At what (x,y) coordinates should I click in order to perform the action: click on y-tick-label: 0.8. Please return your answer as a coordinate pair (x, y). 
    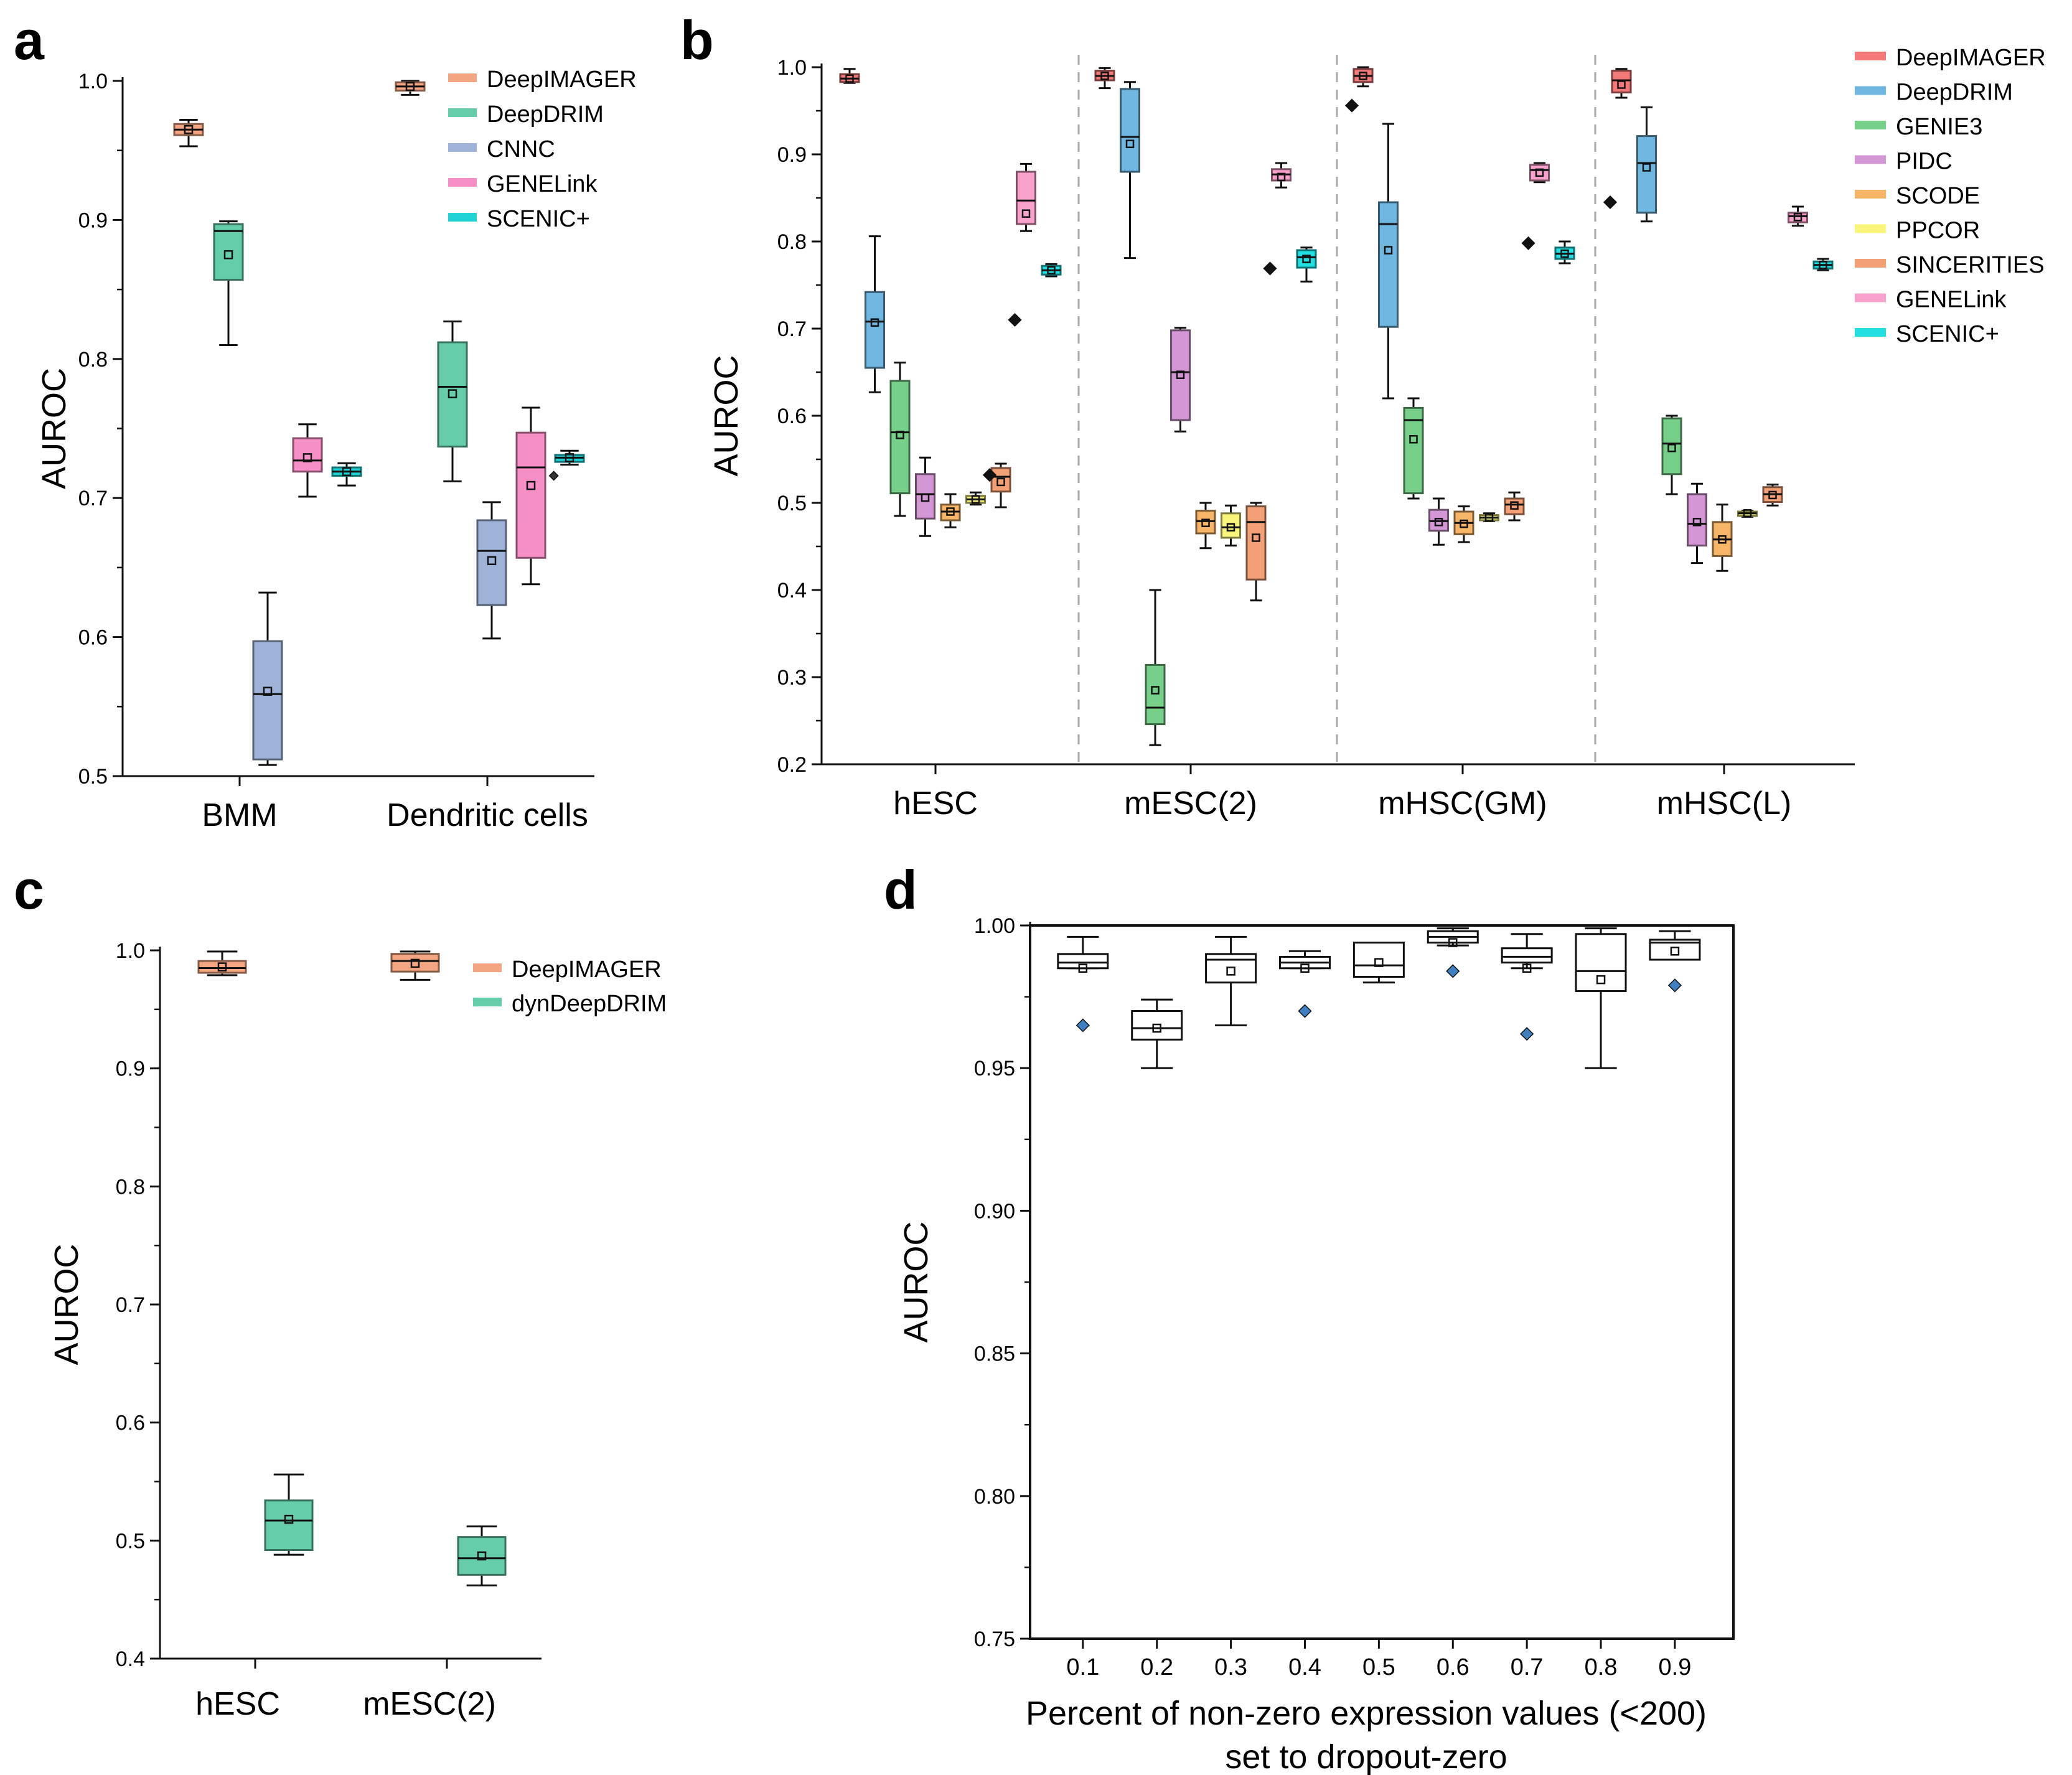
    Looking at the image, I should click on (792, 242).